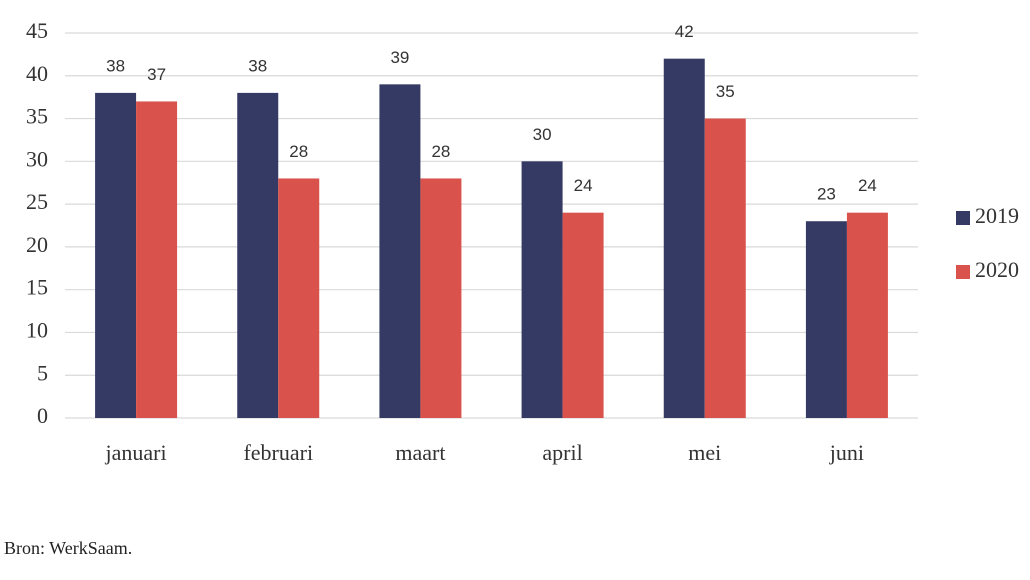 This screenshot has width=1030, height=580. Describe the element at coordinates (42, 415) in the screenshot. I see `y-tick-label: 0` at that location.